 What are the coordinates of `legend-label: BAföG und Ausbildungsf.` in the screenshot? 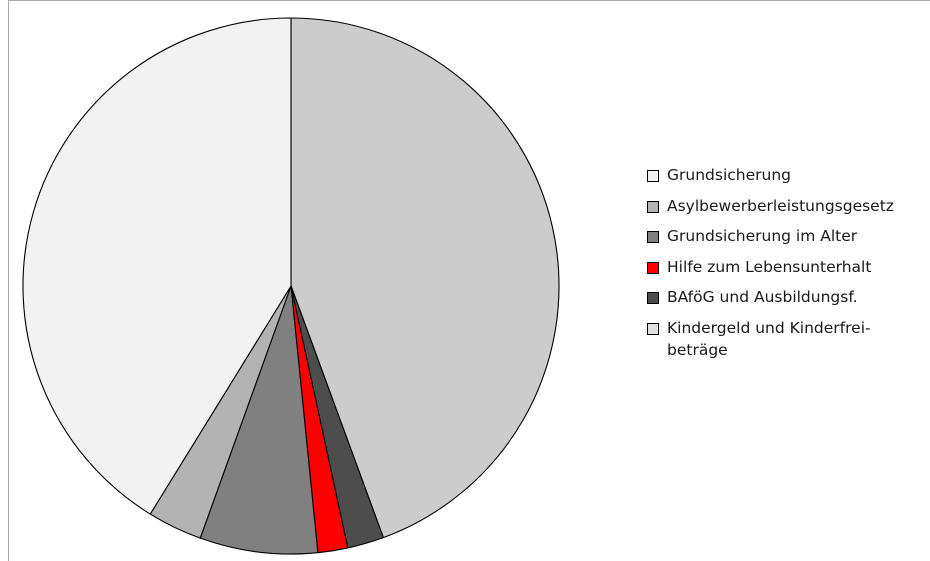 It's located at (762, 297).